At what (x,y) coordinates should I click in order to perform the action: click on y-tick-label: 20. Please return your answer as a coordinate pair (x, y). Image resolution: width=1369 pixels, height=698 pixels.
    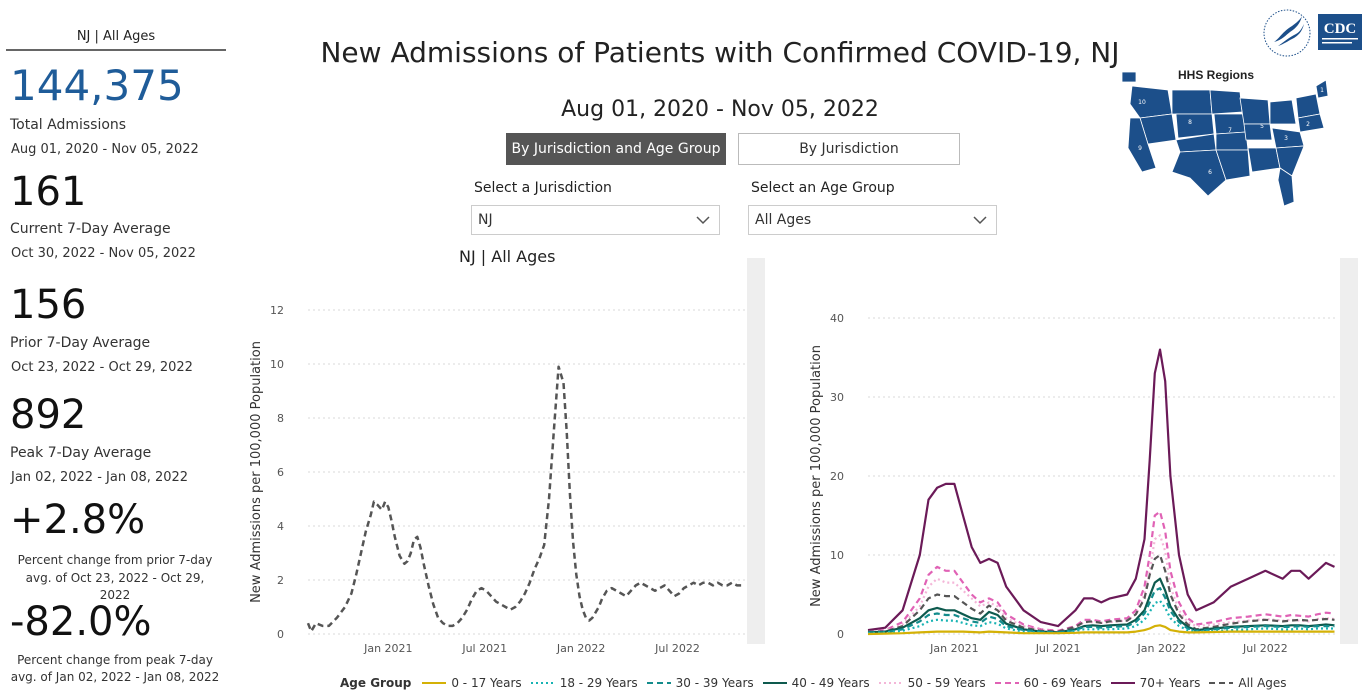
    Looking at the image, I should click on (837, 476).